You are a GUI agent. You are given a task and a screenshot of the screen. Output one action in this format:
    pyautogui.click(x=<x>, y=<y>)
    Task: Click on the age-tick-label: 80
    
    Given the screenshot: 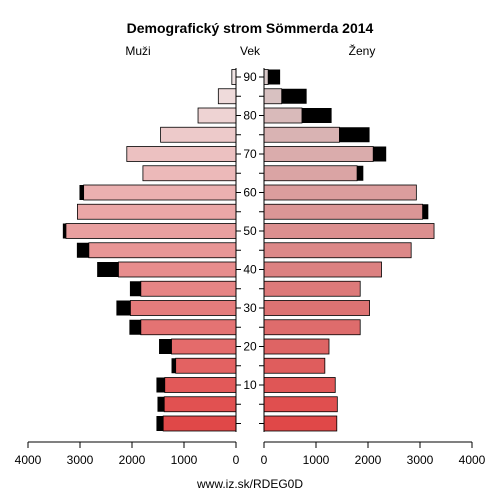 What is the action you would take?
    pyautogui.click(x=250, y=116)
    